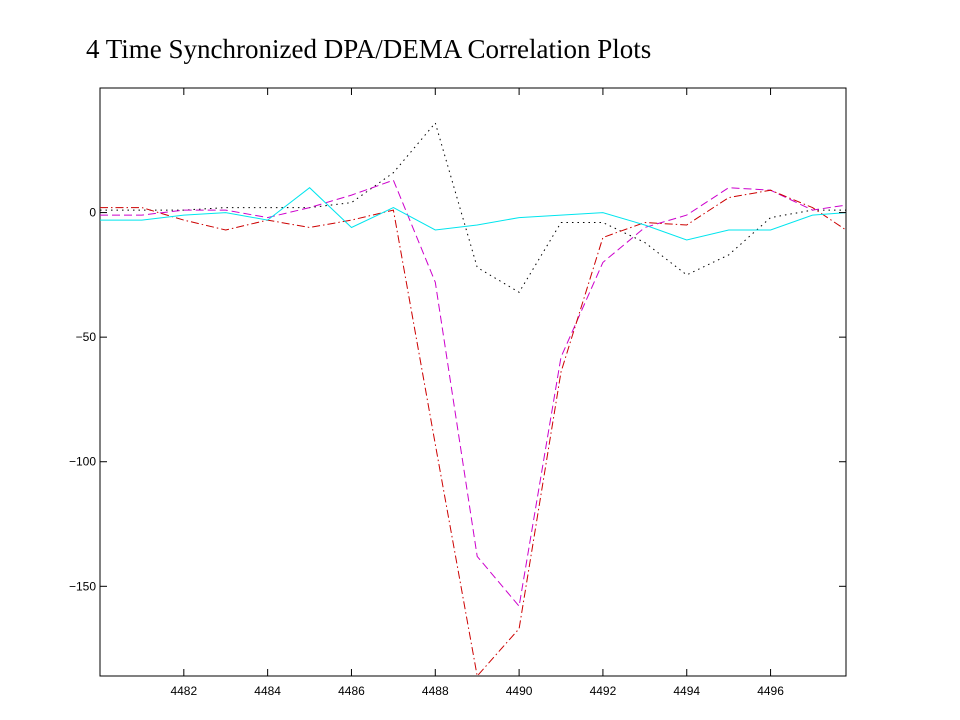 The height and width of the screenshot is (720, 960). I want to click on x-tick-label: 4494, so click(686, 691).